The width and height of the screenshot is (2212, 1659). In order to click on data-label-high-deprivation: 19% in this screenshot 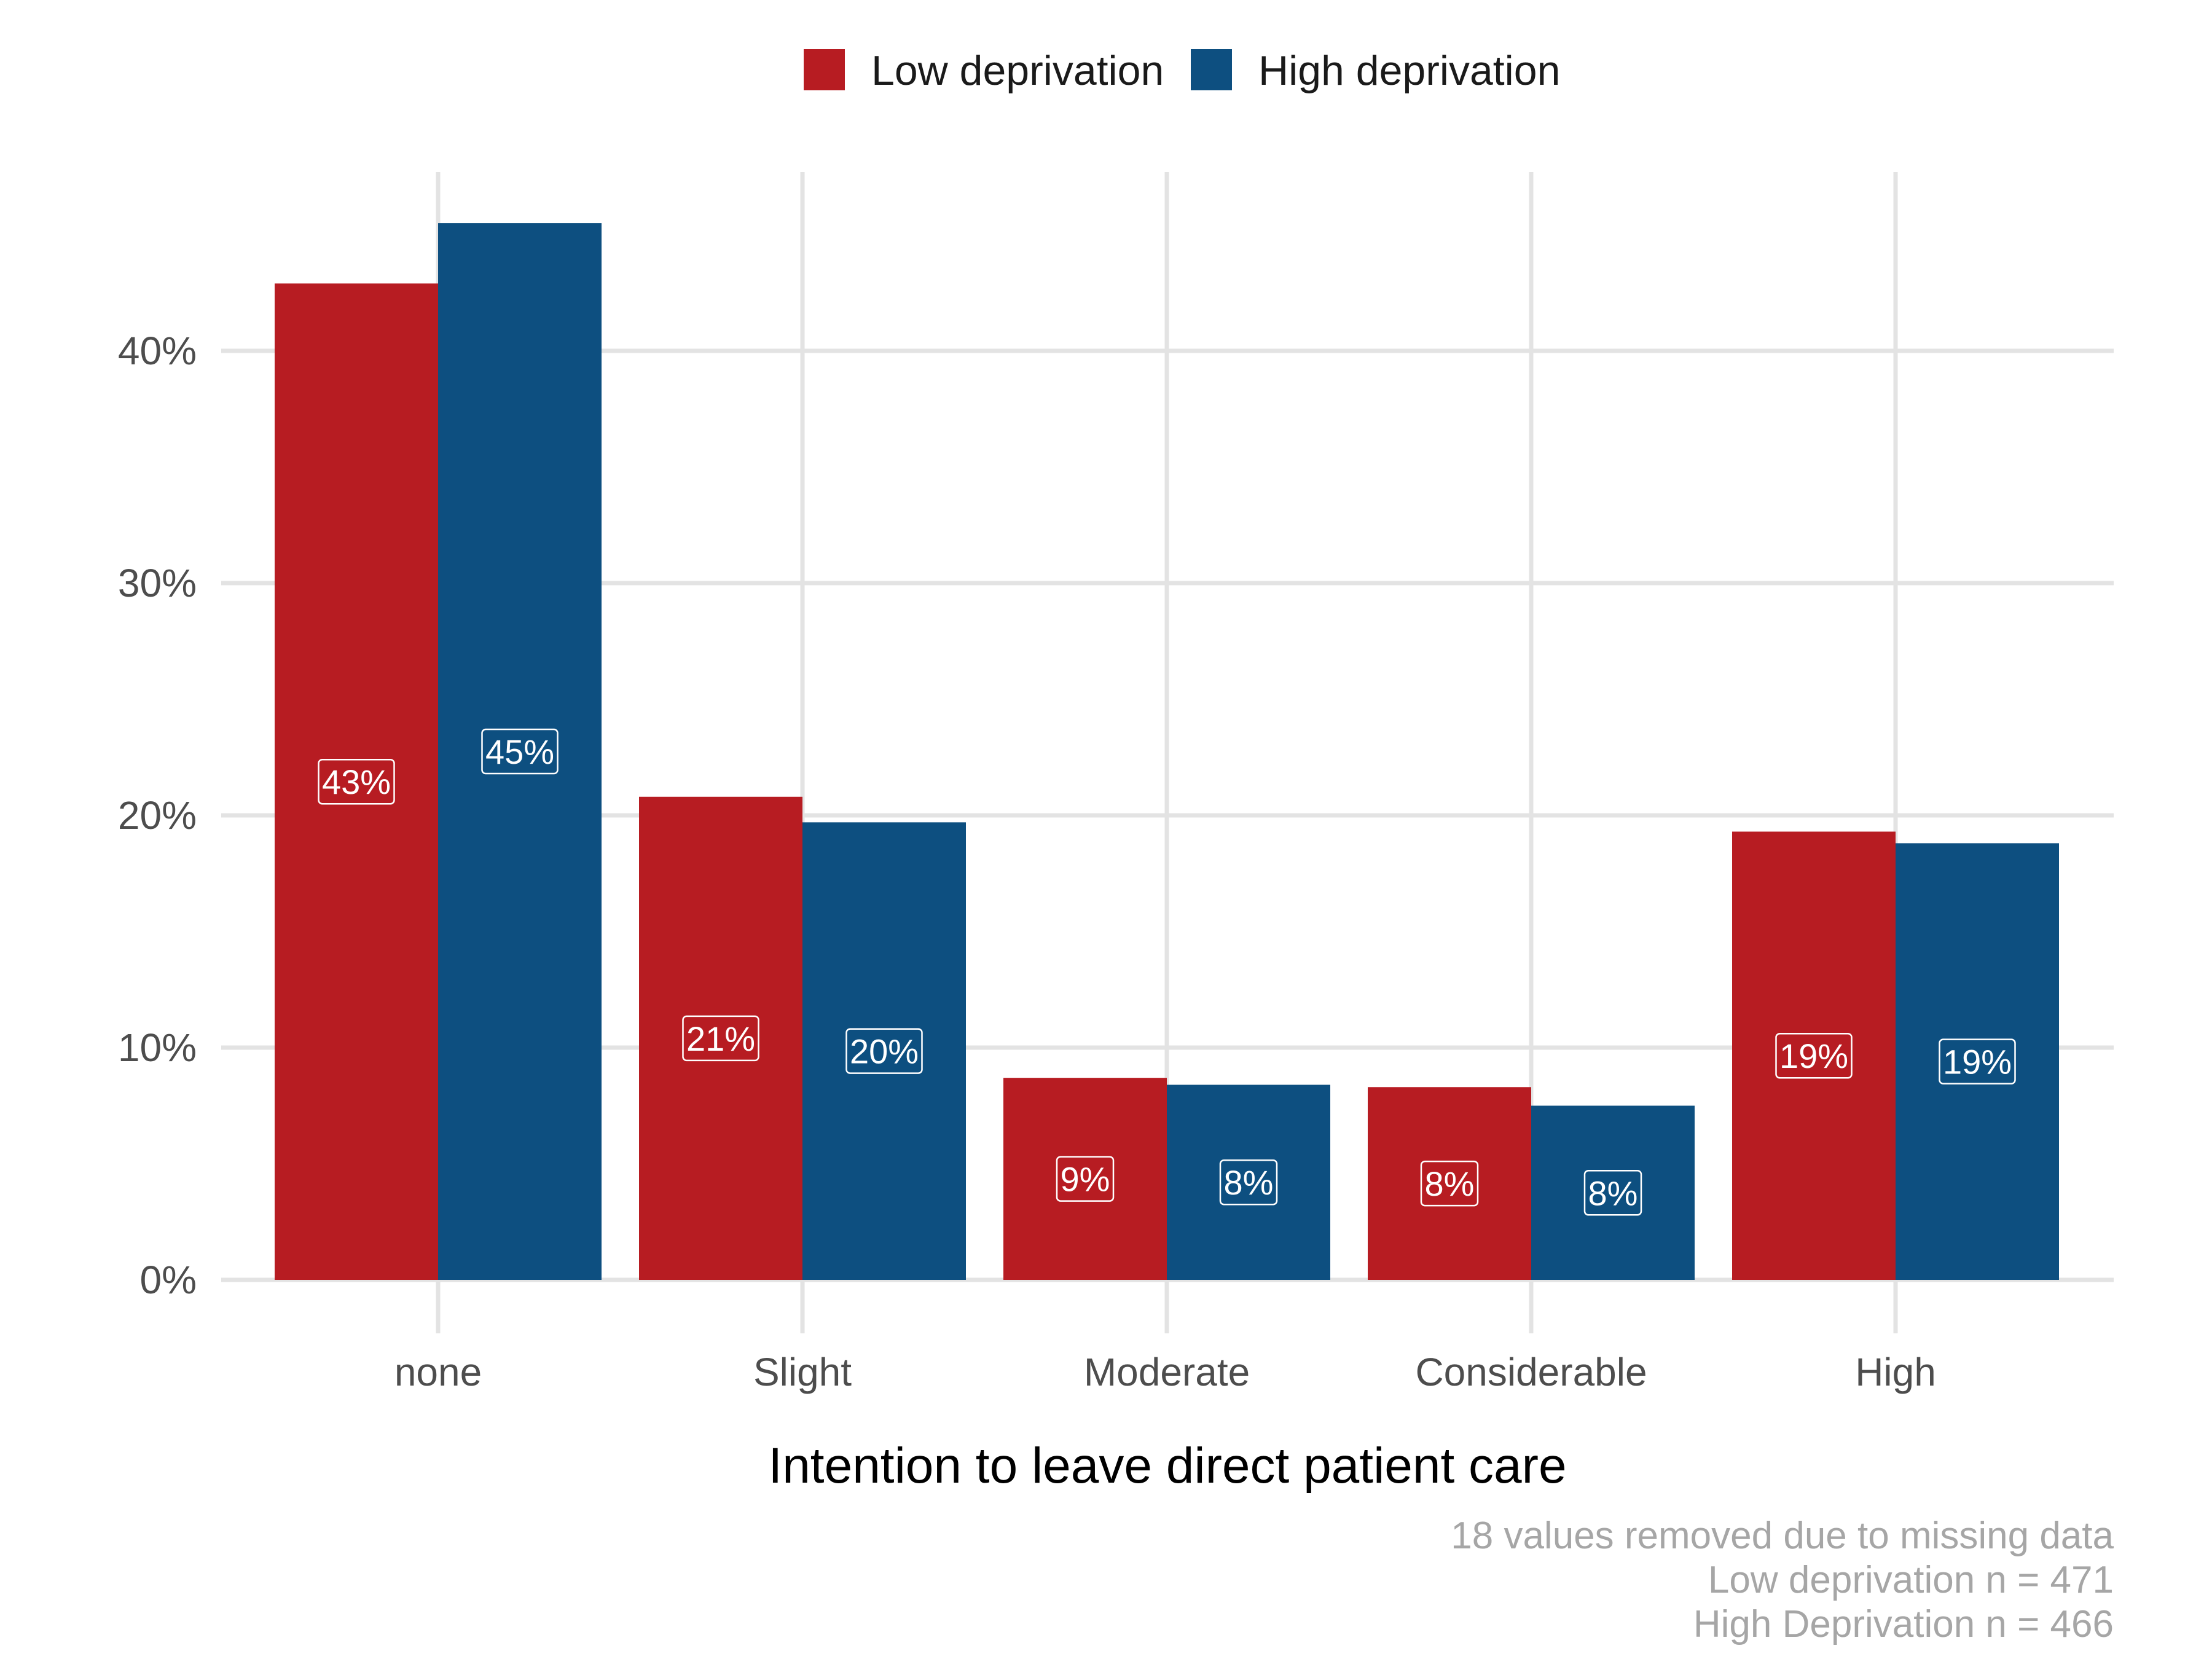, I will do `click(1977, 1062)`.